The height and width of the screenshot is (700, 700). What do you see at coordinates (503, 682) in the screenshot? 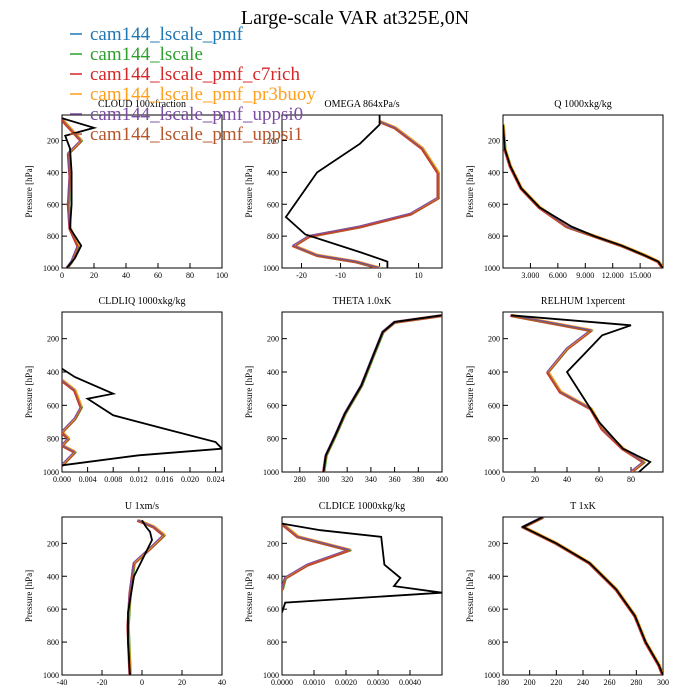
I see `x-tick-label: 180` at bounding box center [503, 682].